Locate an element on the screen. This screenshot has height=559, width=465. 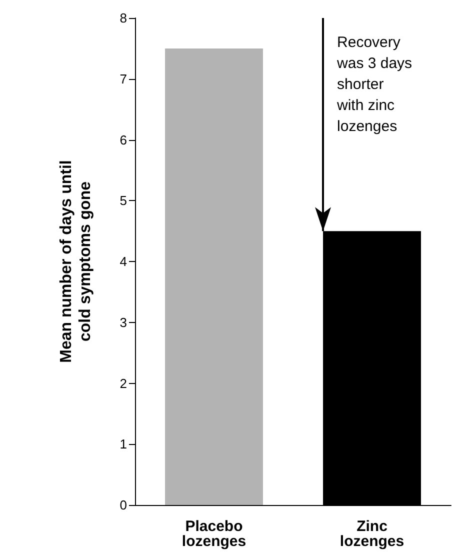
annotation: Recovery was 3 days shorter with zinc lozenges is located at coordinates (374, 84).